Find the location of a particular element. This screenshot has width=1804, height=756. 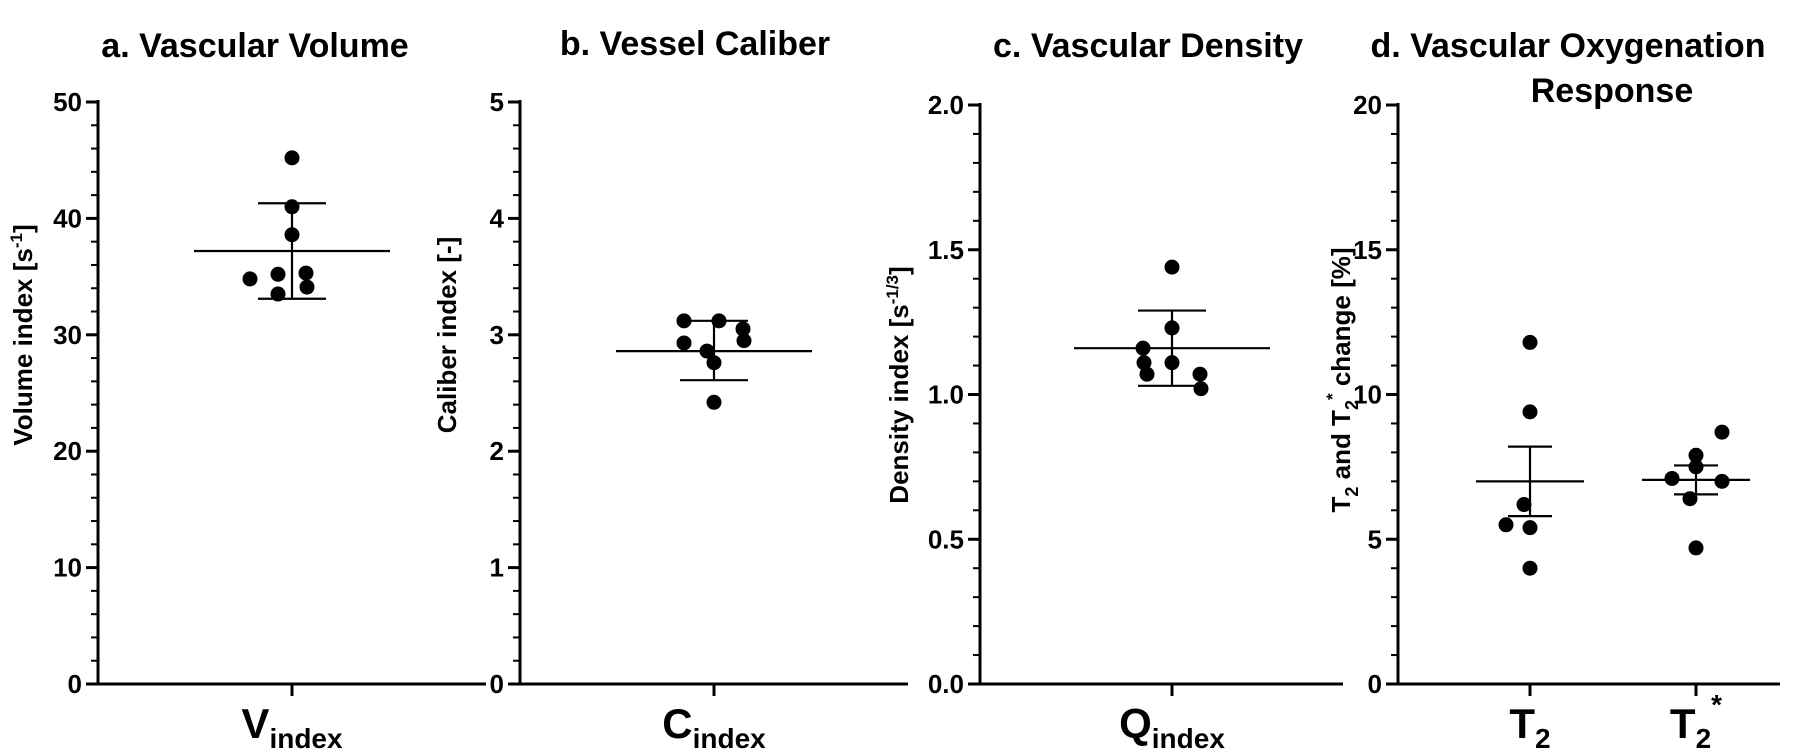

panel-d-x-category-label-1: T2 is located at coordinates (1529, 727).